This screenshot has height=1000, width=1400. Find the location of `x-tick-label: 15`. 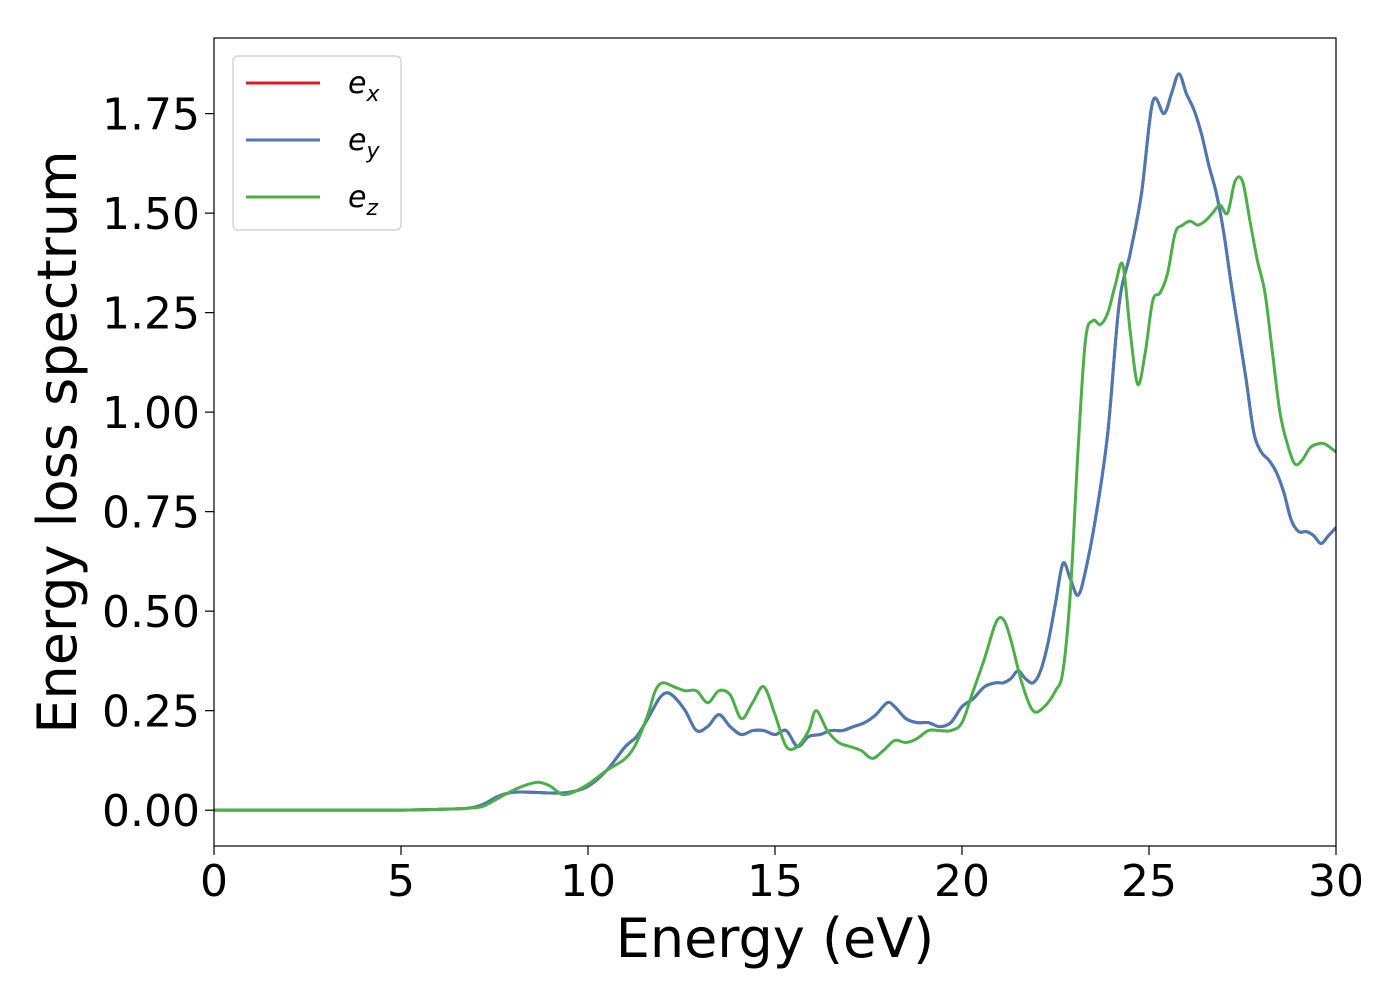

x-tick-label: 15 is located at coordinates (775, 881).